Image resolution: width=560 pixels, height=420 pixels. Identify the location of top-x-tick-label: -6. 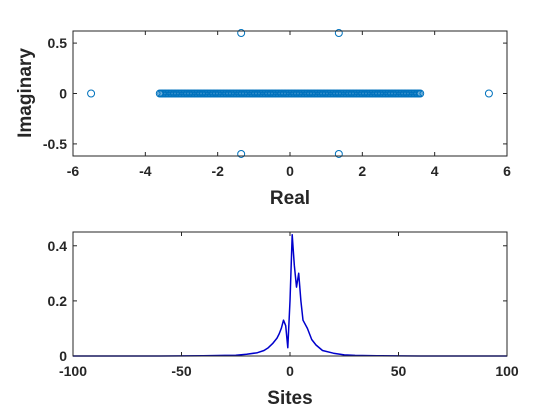
(73, 171).